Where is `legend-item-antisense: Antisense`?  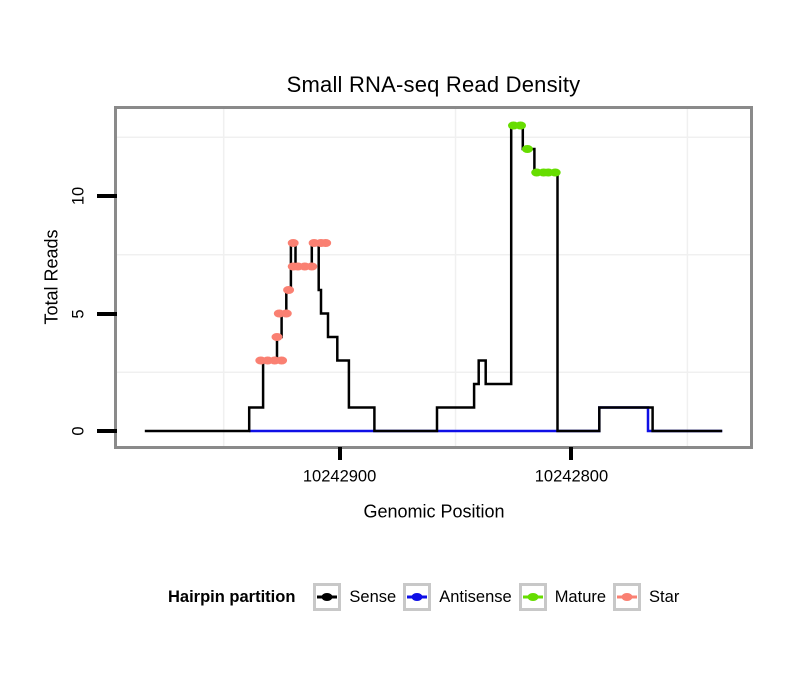 legend-item-antisense: Antisense is located at coordinates (457, 597).